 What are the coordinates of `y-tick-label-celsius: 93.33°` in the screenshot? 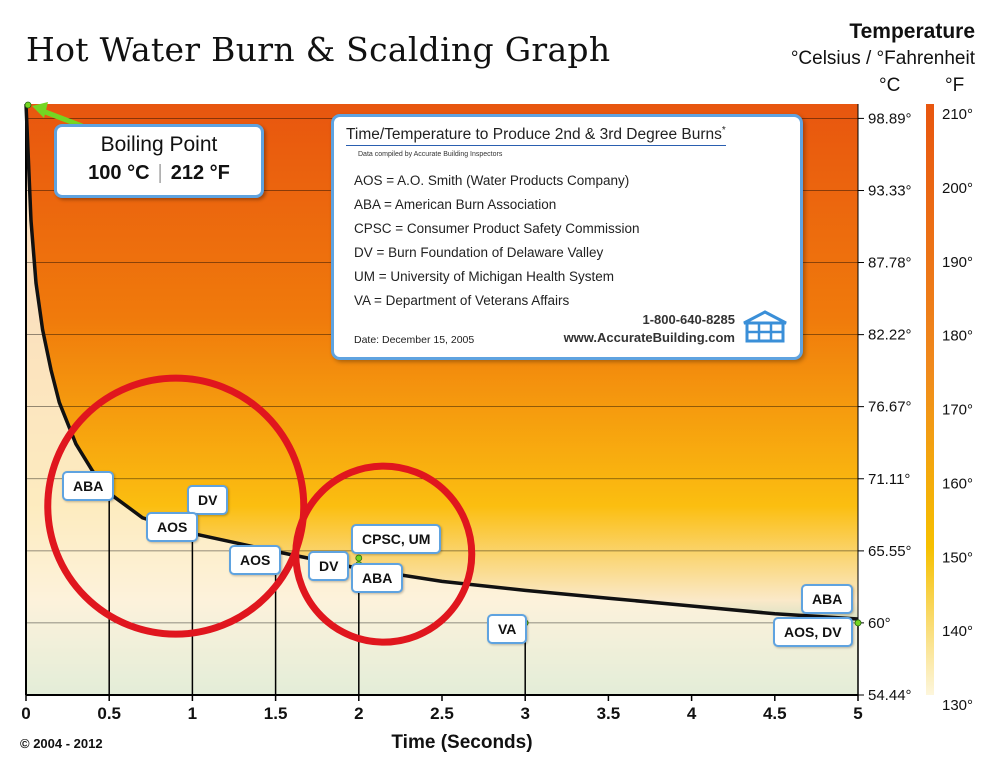 It's located at (890, 191).